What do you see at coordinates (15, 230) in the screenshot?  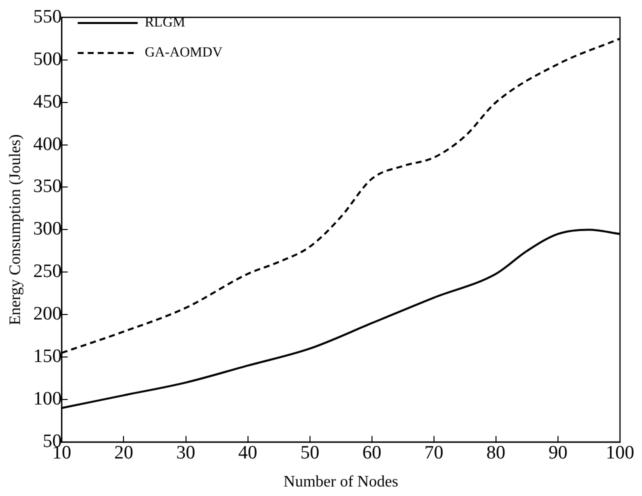 I see `y-axis-title: Energy Consumption (Joules)` at bounding box center [15, 230].